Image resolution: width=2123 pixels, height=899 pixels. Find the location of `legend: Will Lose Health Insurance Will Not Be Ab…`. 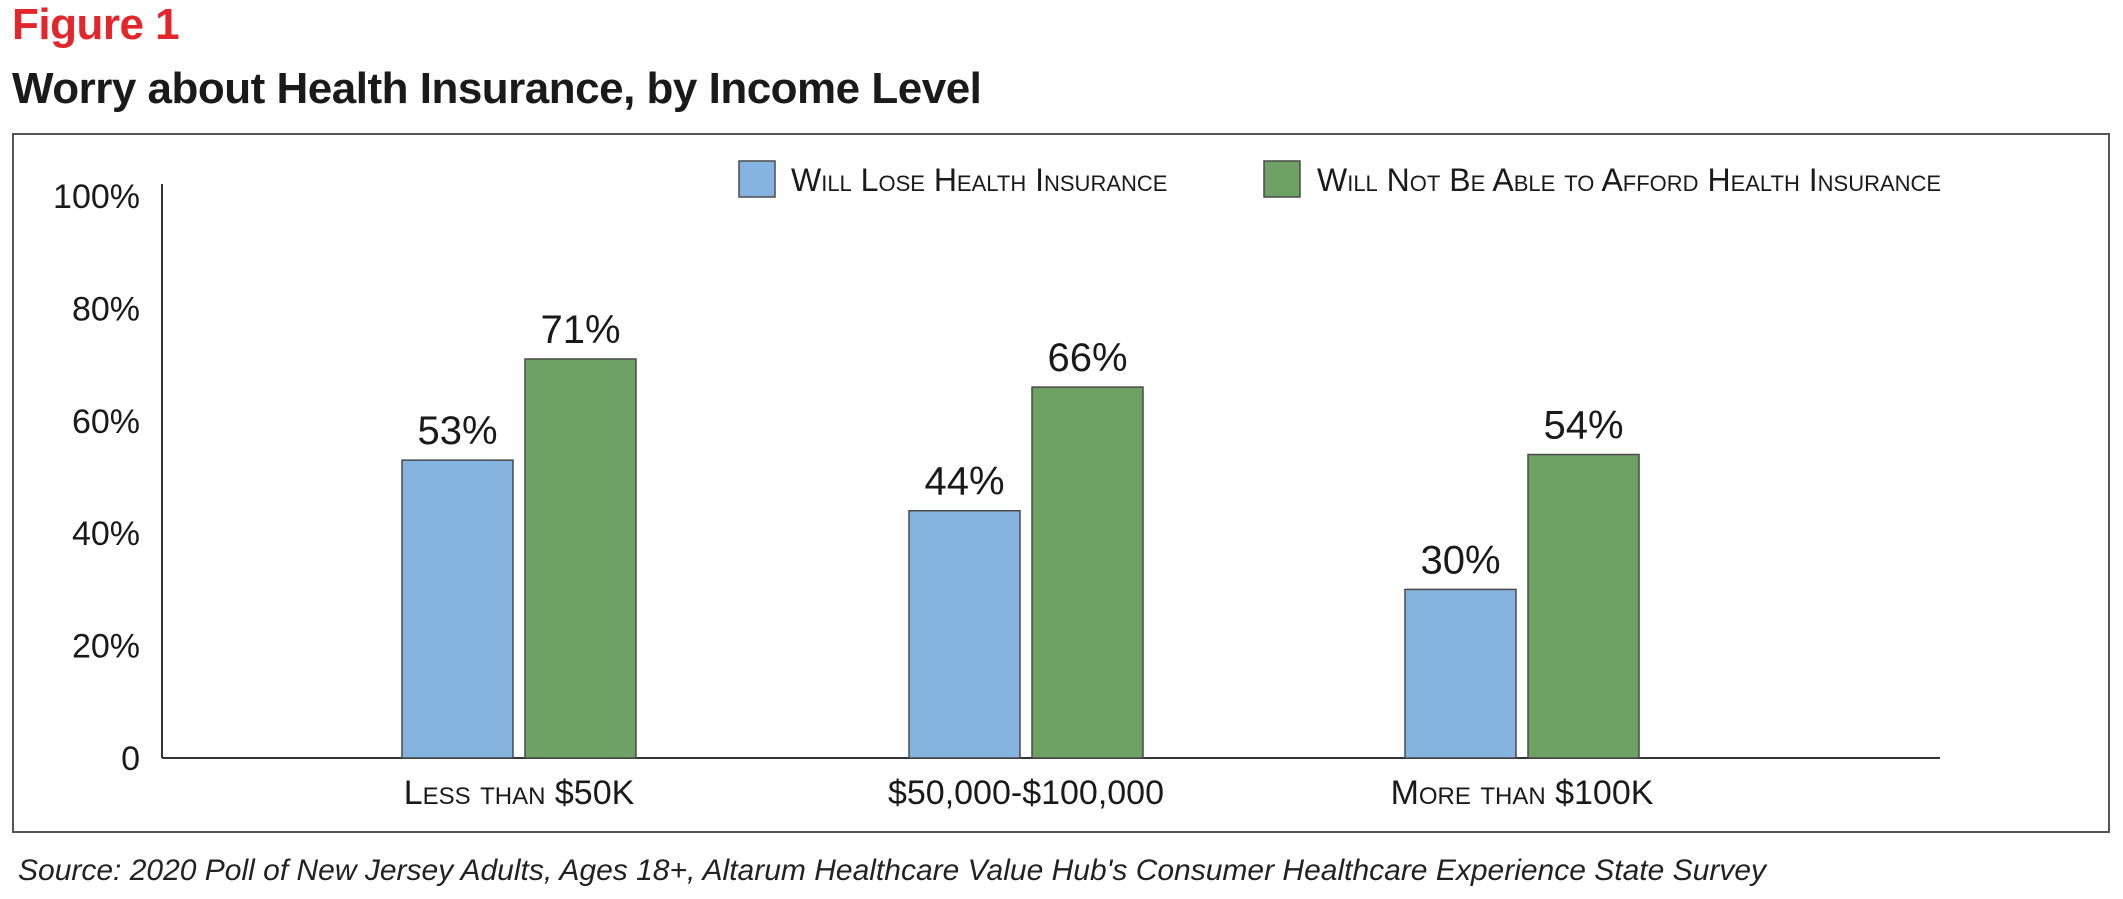

legend: Will Lose Health Insurance Will Not Be Ab… is located at coordinates (1339, 179).